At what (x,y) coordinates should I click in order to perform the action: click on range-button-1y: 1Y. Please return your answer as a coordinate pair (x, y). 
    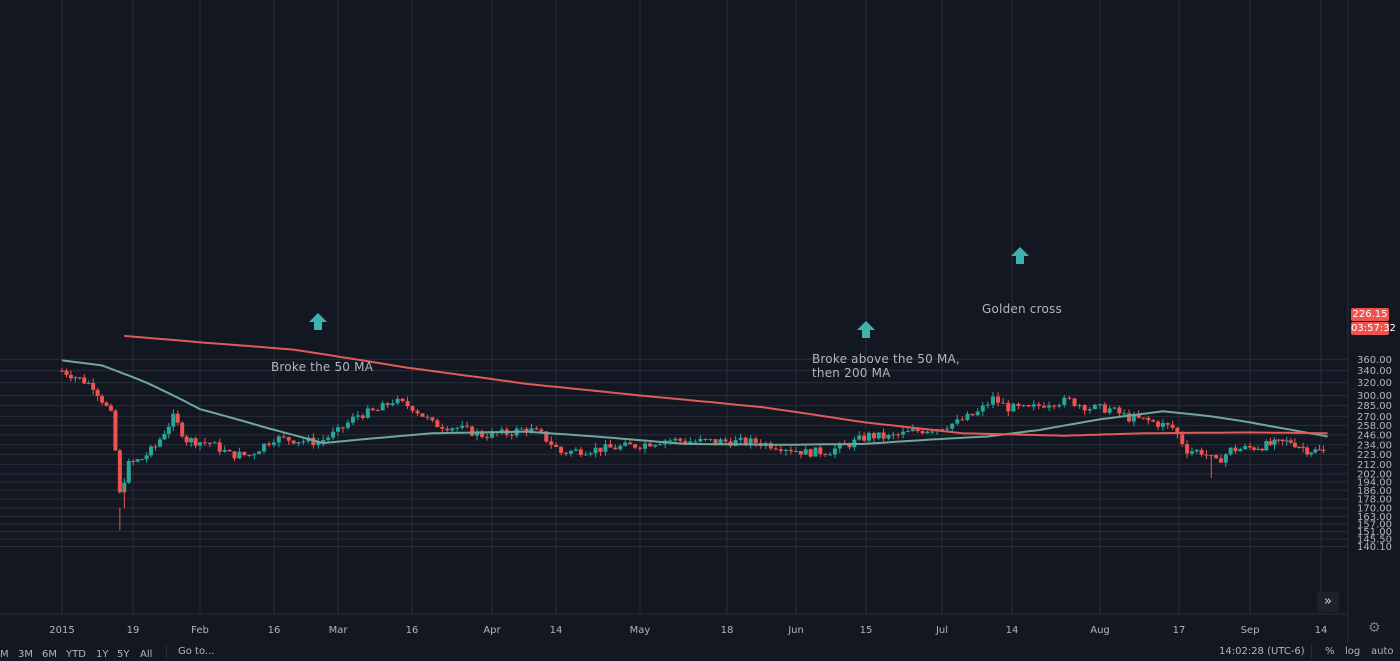
    Looking at the image, I should click on (102, 654).